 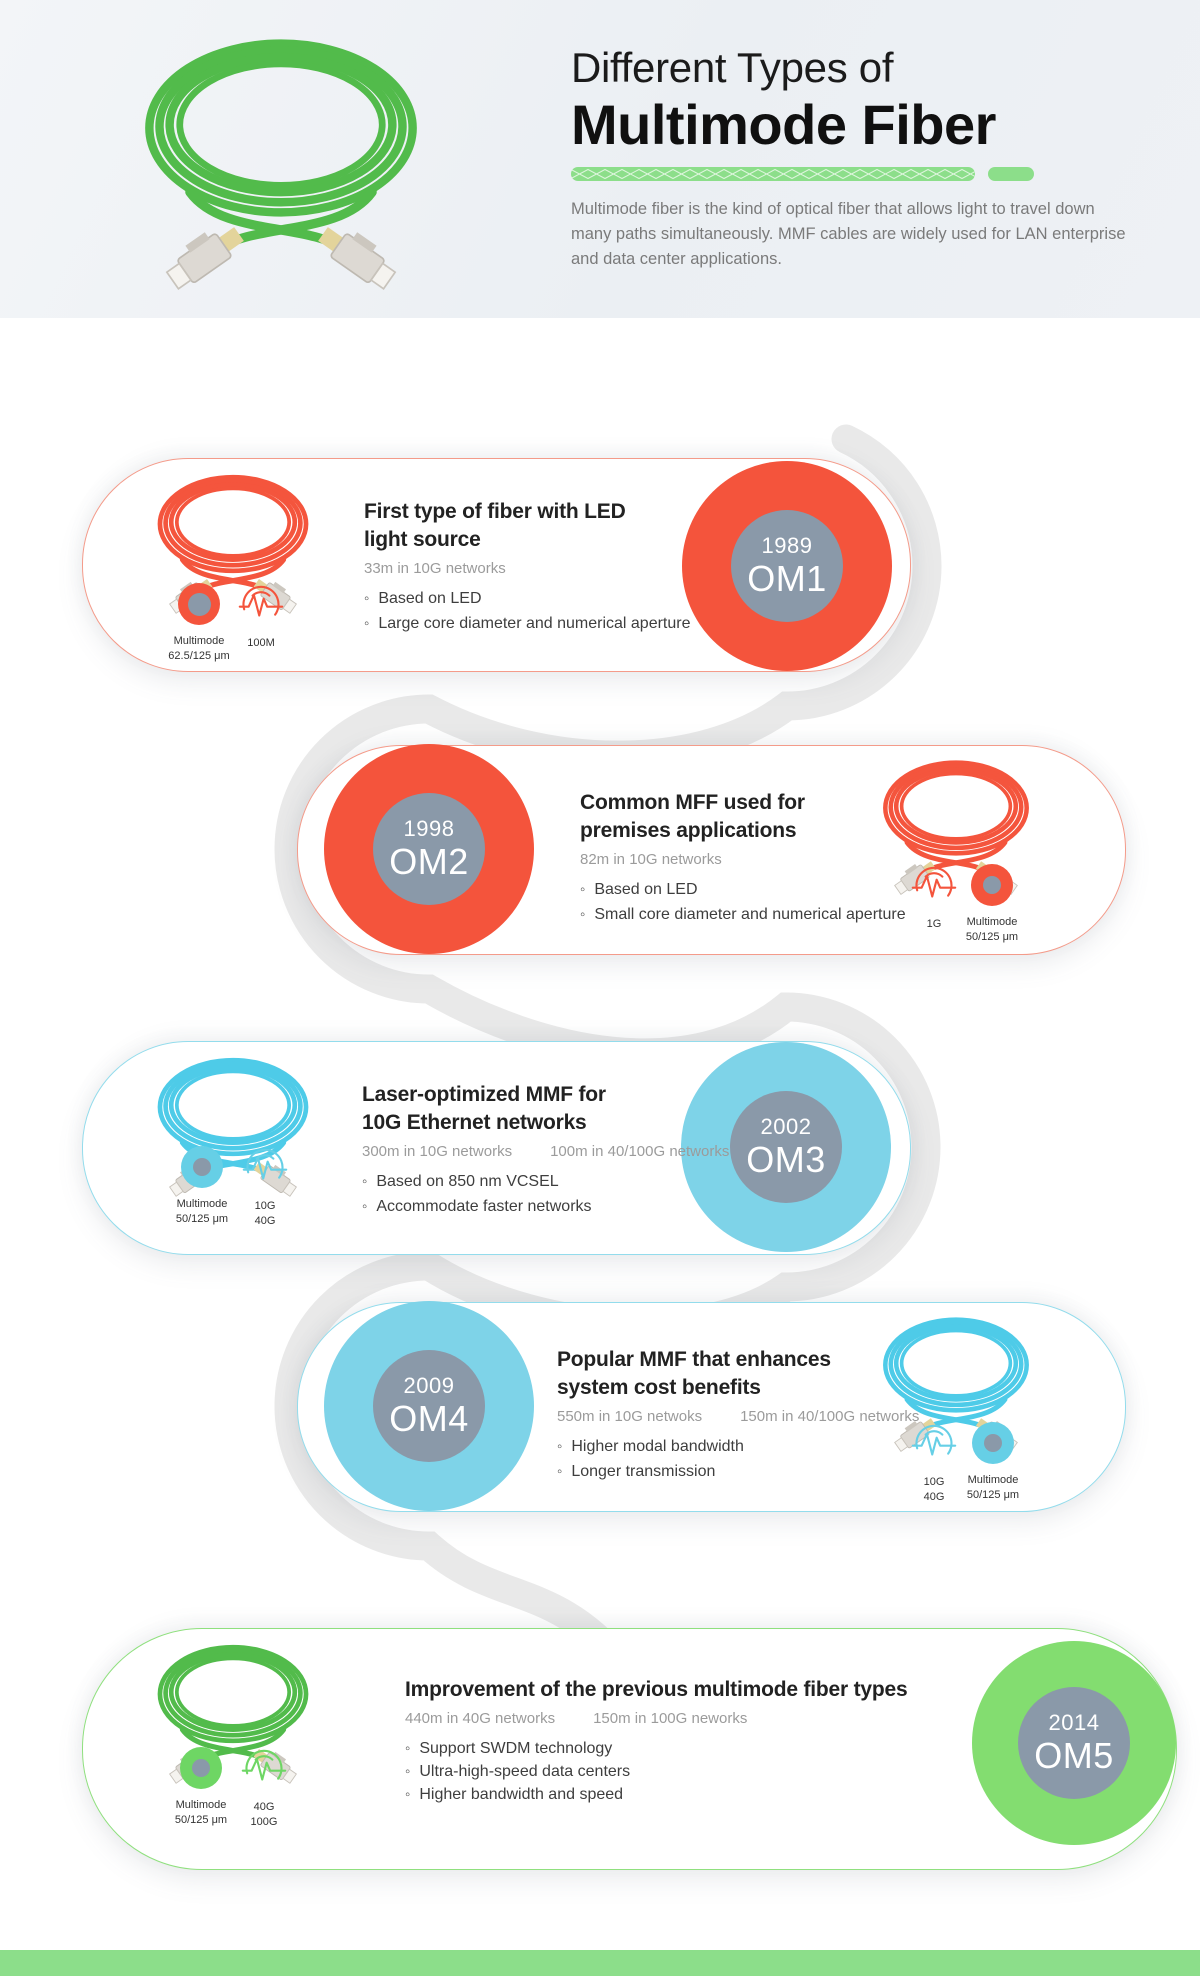 What do you see at coordinates (656, 1795) in the screenshot?
I see `bullet: Higher bandwidth and speed` at bounding box center [656, 1795].